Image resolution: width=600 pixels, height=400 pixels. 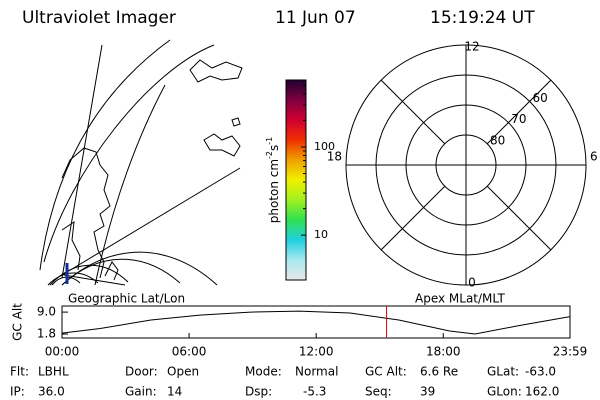 What do you see at coordinates (46, 312) in the screenshot?
I see `y-tick-label: 9.0` at bounding box center [46, 312].